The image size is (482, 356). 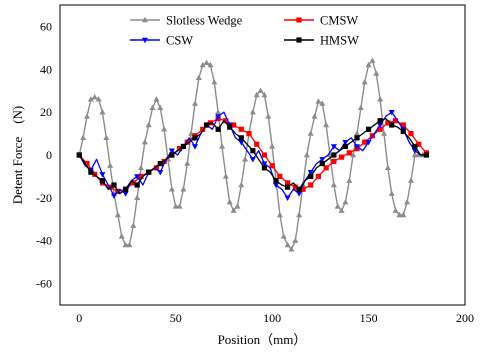 What do you see at coordinates (369, 318) in the screenshot?
I see `x-tick-label: 150` at bounding box center [369, 318].